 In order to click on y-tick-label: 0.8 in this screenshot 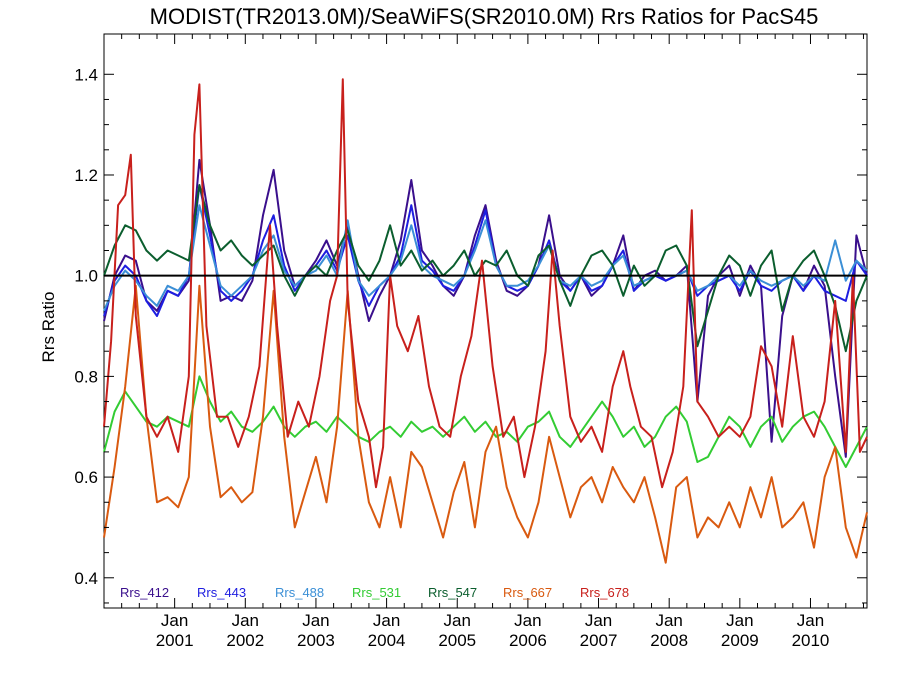, I will do `click(86, 376)`.